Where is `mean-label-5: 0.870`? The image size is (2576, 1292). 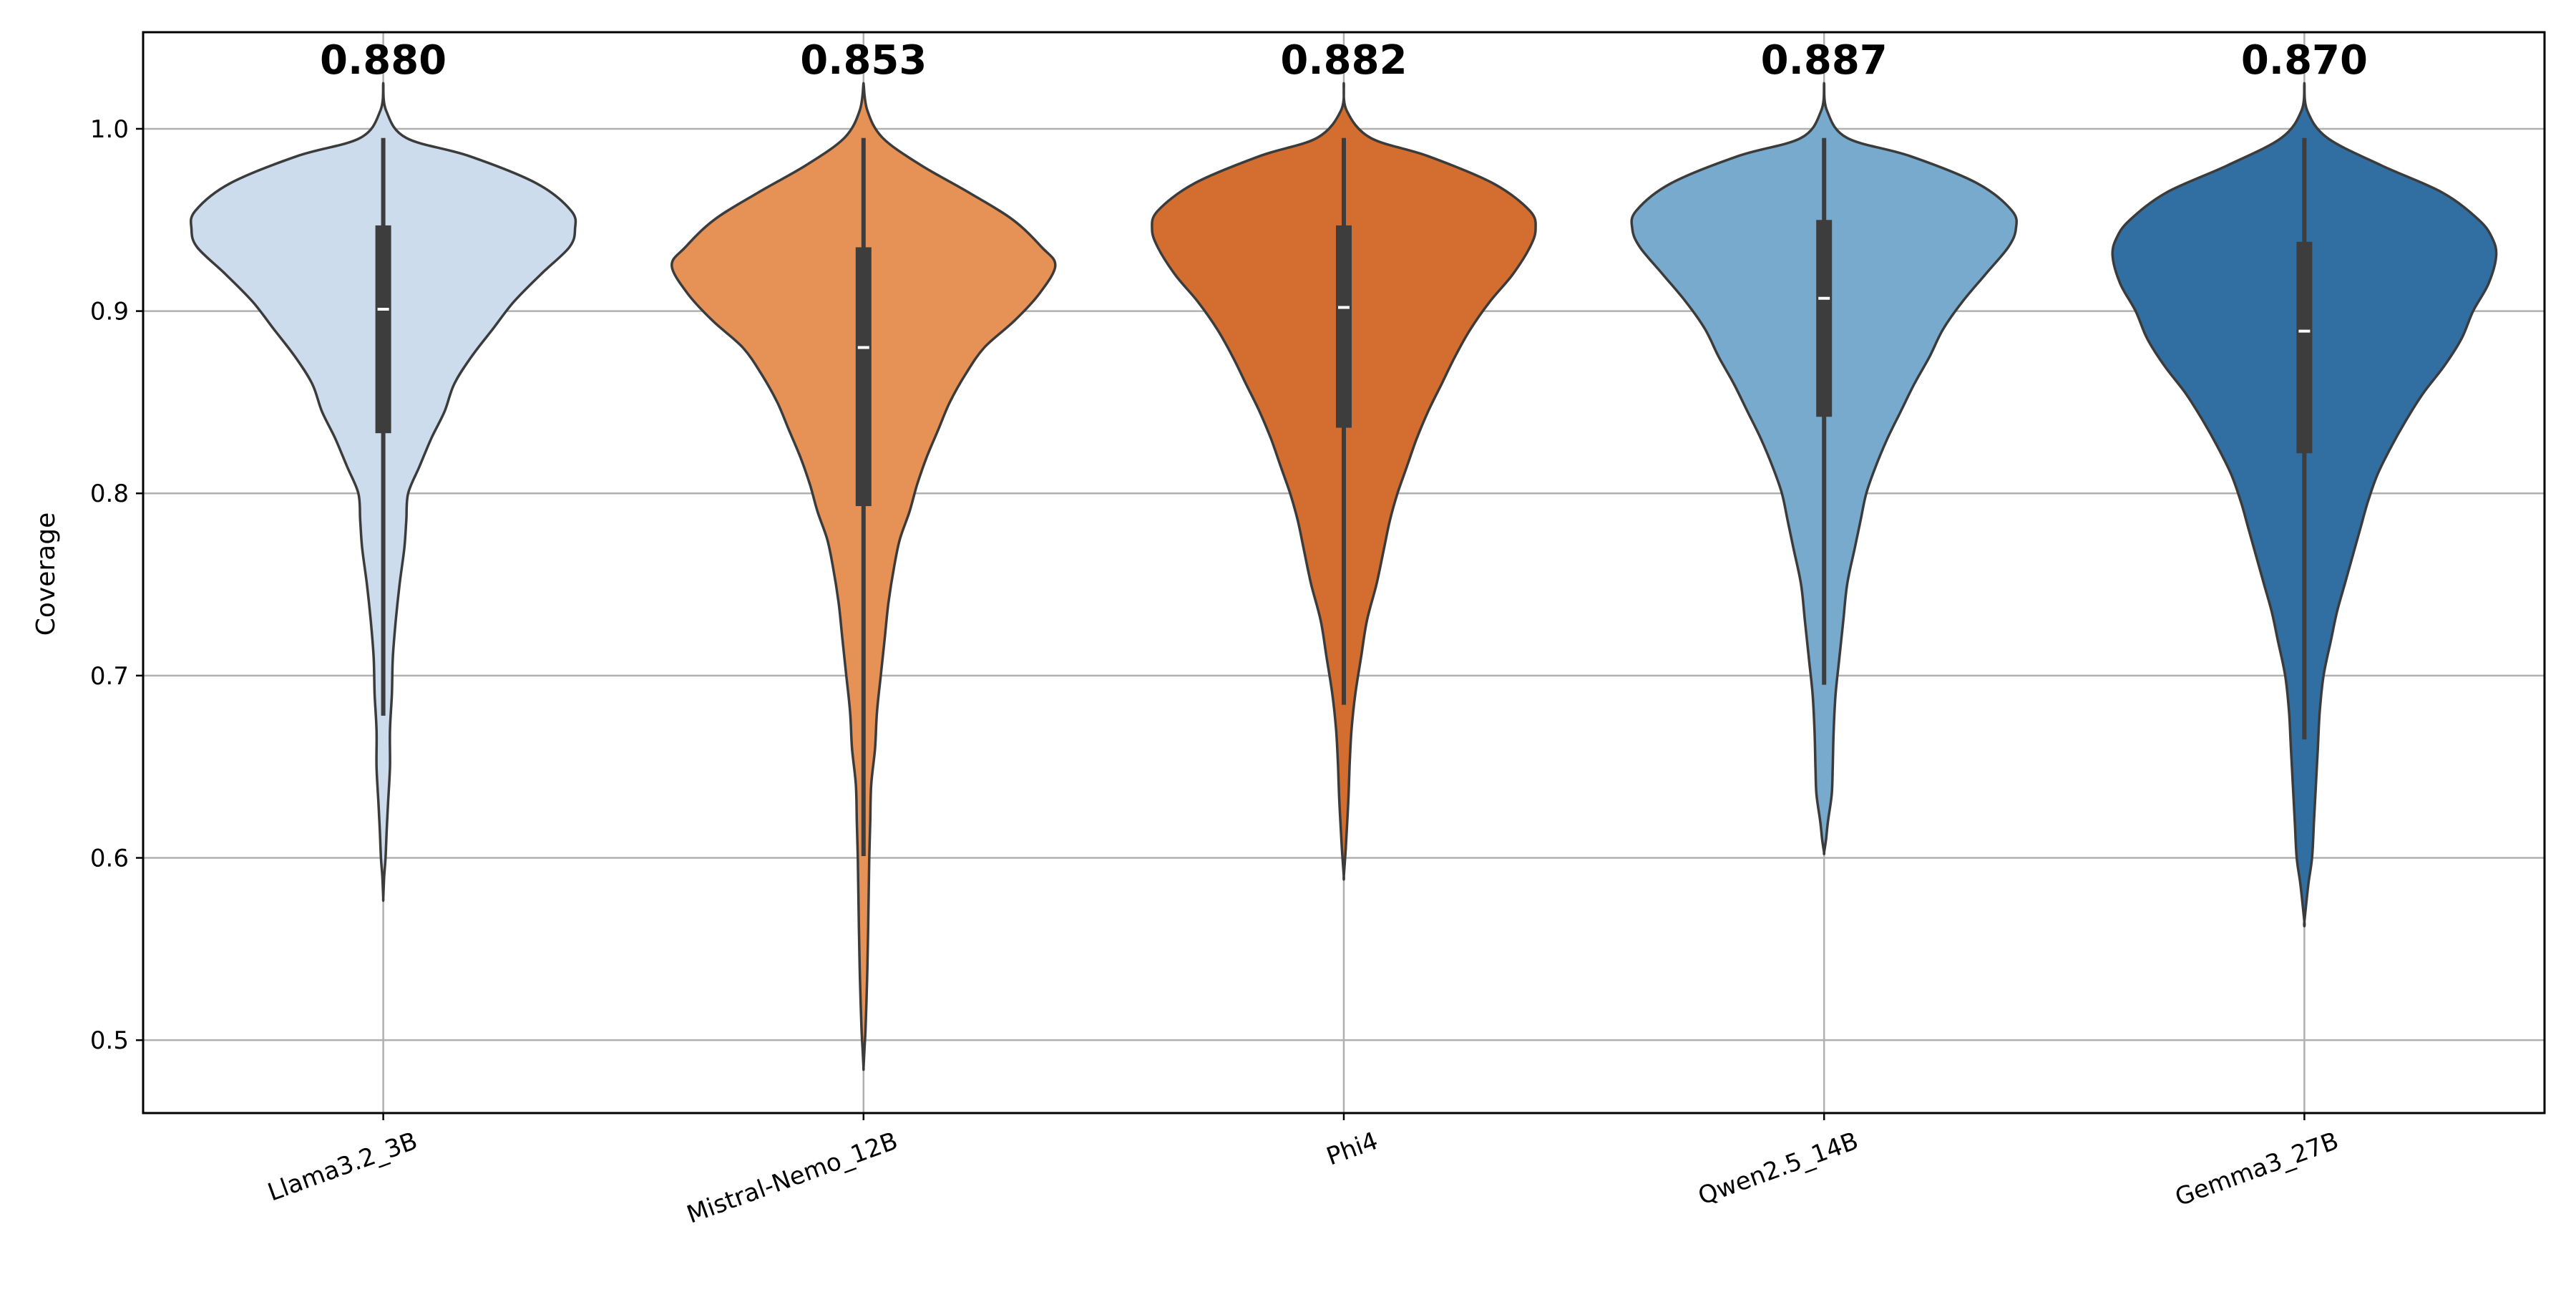
mean-label-5: 0.870 is located at coordinates (2304, 60).